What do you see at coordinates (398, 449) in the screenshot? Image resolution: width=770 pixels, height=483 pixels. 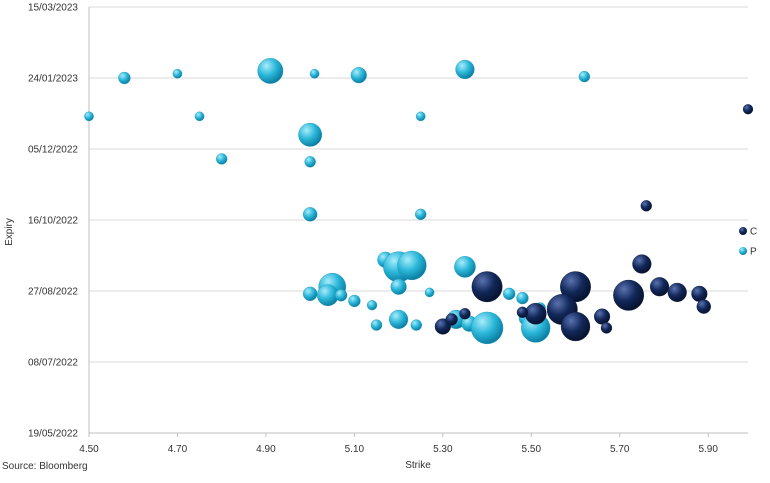 I see `x-tick-labels: 4.50 4.70 4.90 5.10 5.30 5.50 5.70 5.90` at bounding box center [398, 449].